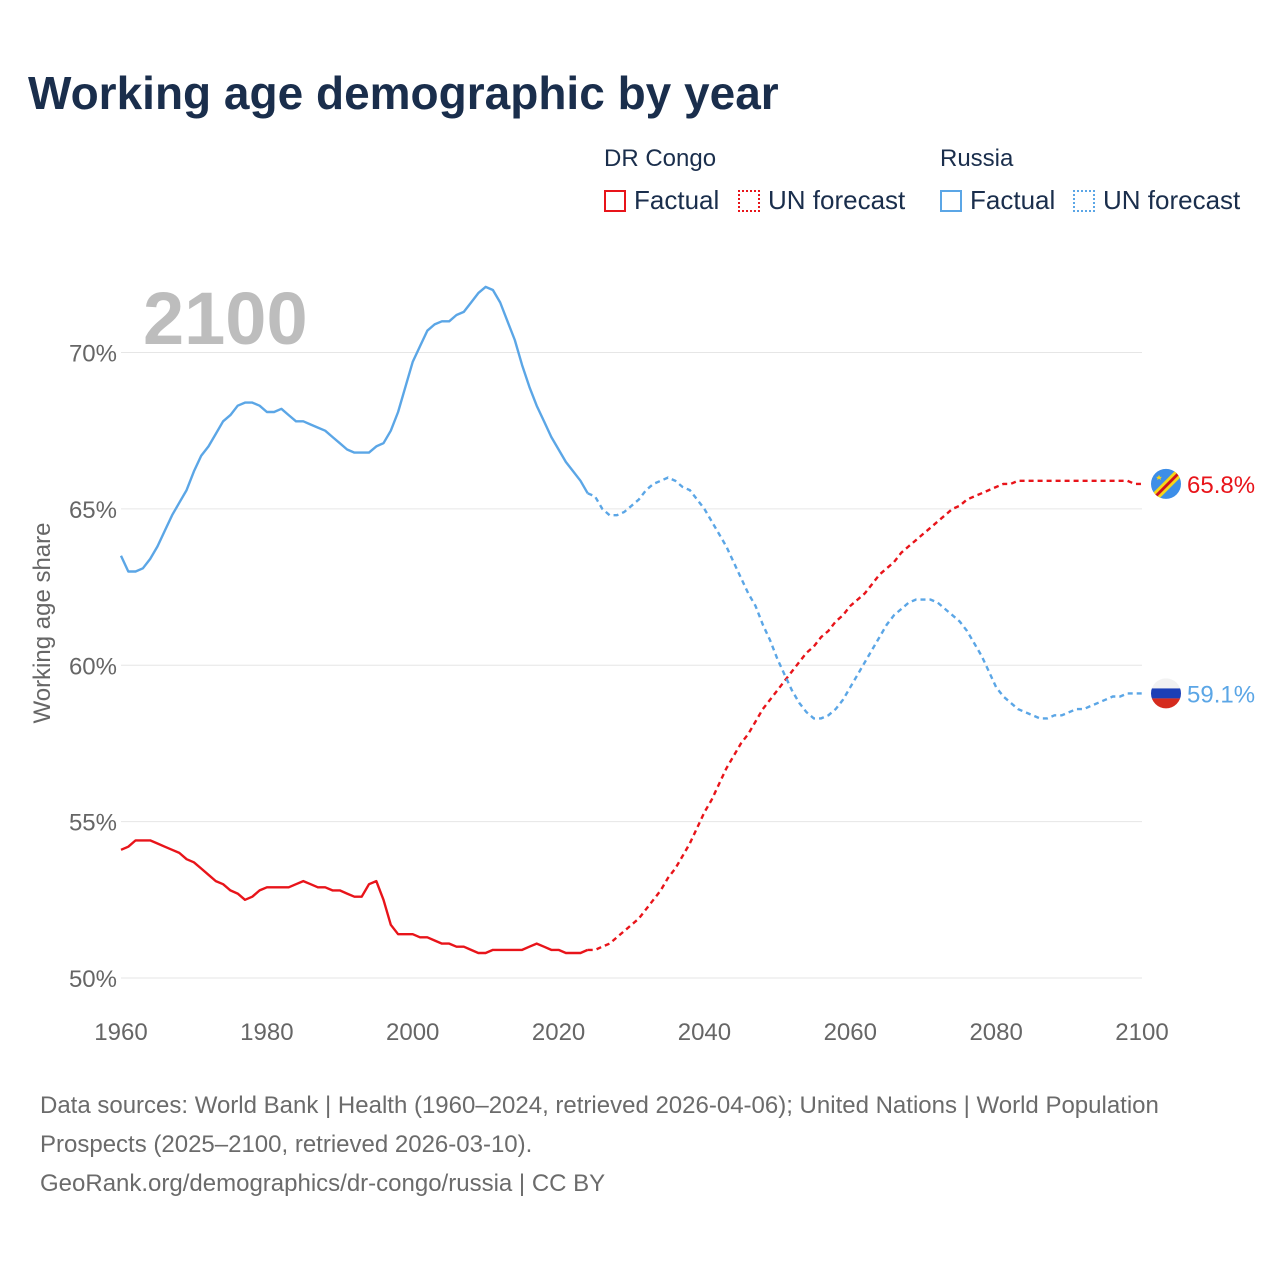 The image size is (1280, 1280). I want to click on y-tick-label: 70%, so click(93, 354).